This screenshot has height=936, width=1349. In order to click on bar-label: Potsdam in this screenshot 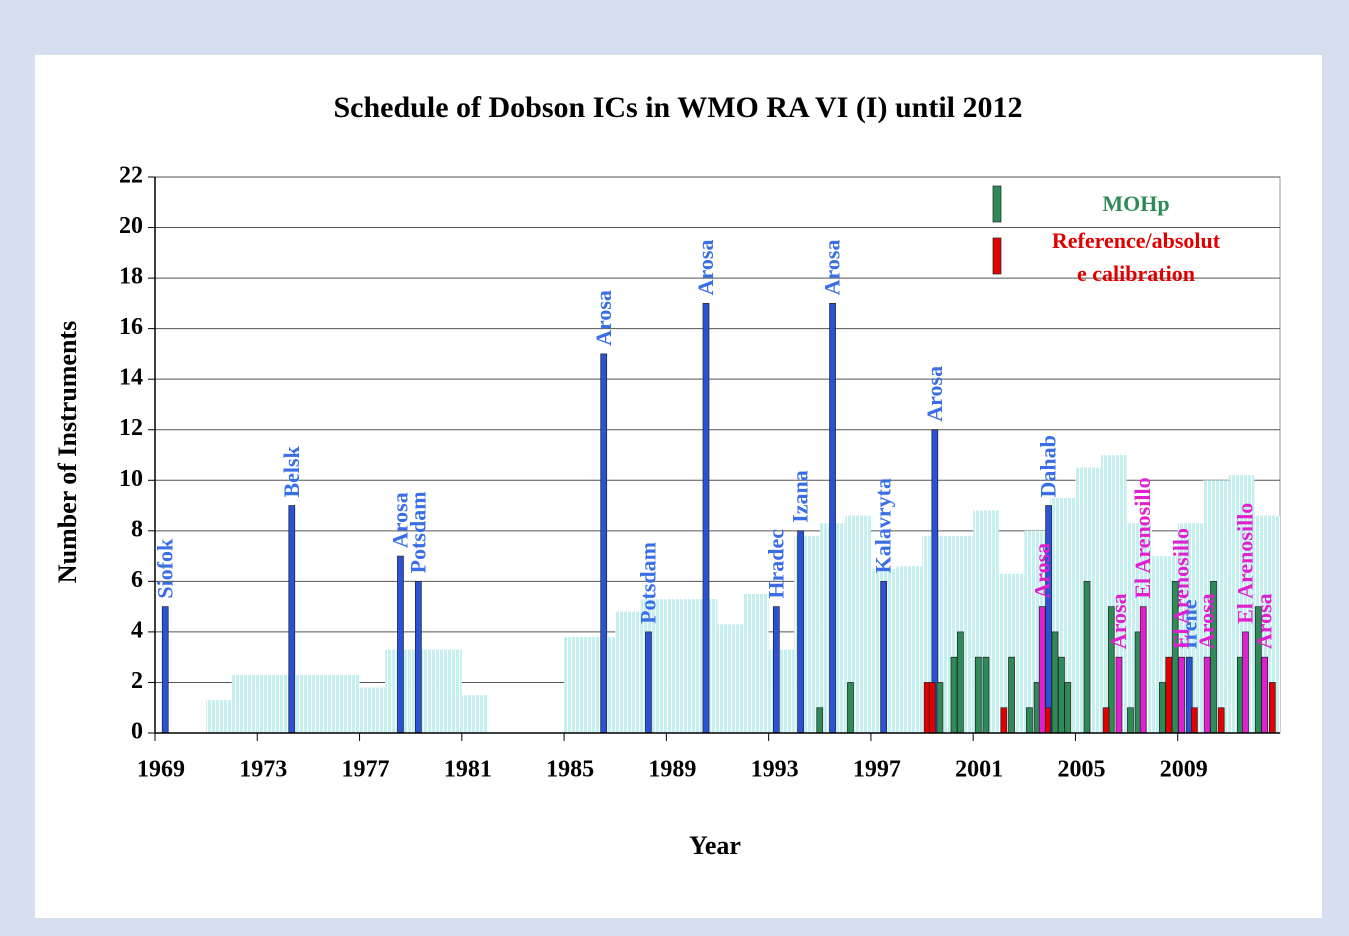, I will do `click(417, 532)`.